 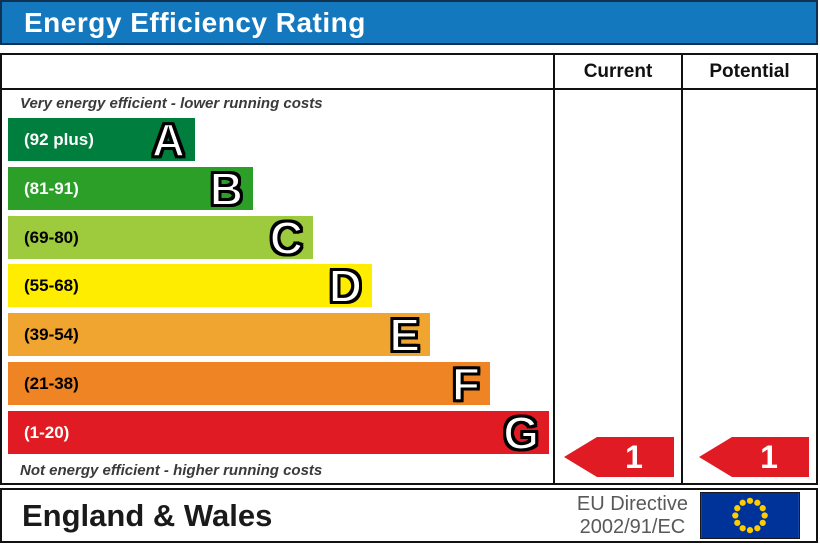 I want to click on eu-directive-line2: 2002/91/EC, so click(x=632, y=526).